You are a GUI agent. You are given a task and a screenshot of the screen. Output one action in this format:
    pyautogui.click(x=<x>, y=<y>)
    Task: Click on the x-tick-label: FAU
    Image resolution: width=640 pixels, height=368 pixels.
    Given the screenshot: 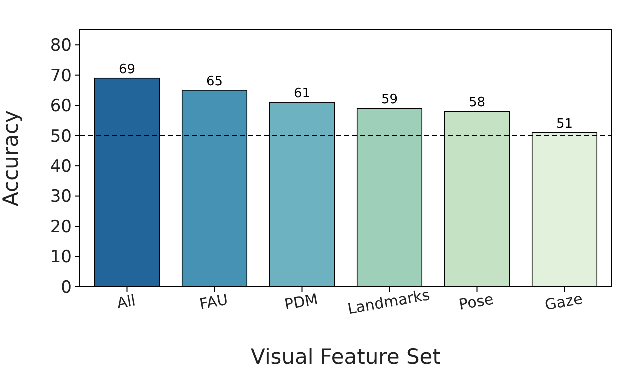 What is the action you would take?
    pyautogui.click(x=214, y=302)
    